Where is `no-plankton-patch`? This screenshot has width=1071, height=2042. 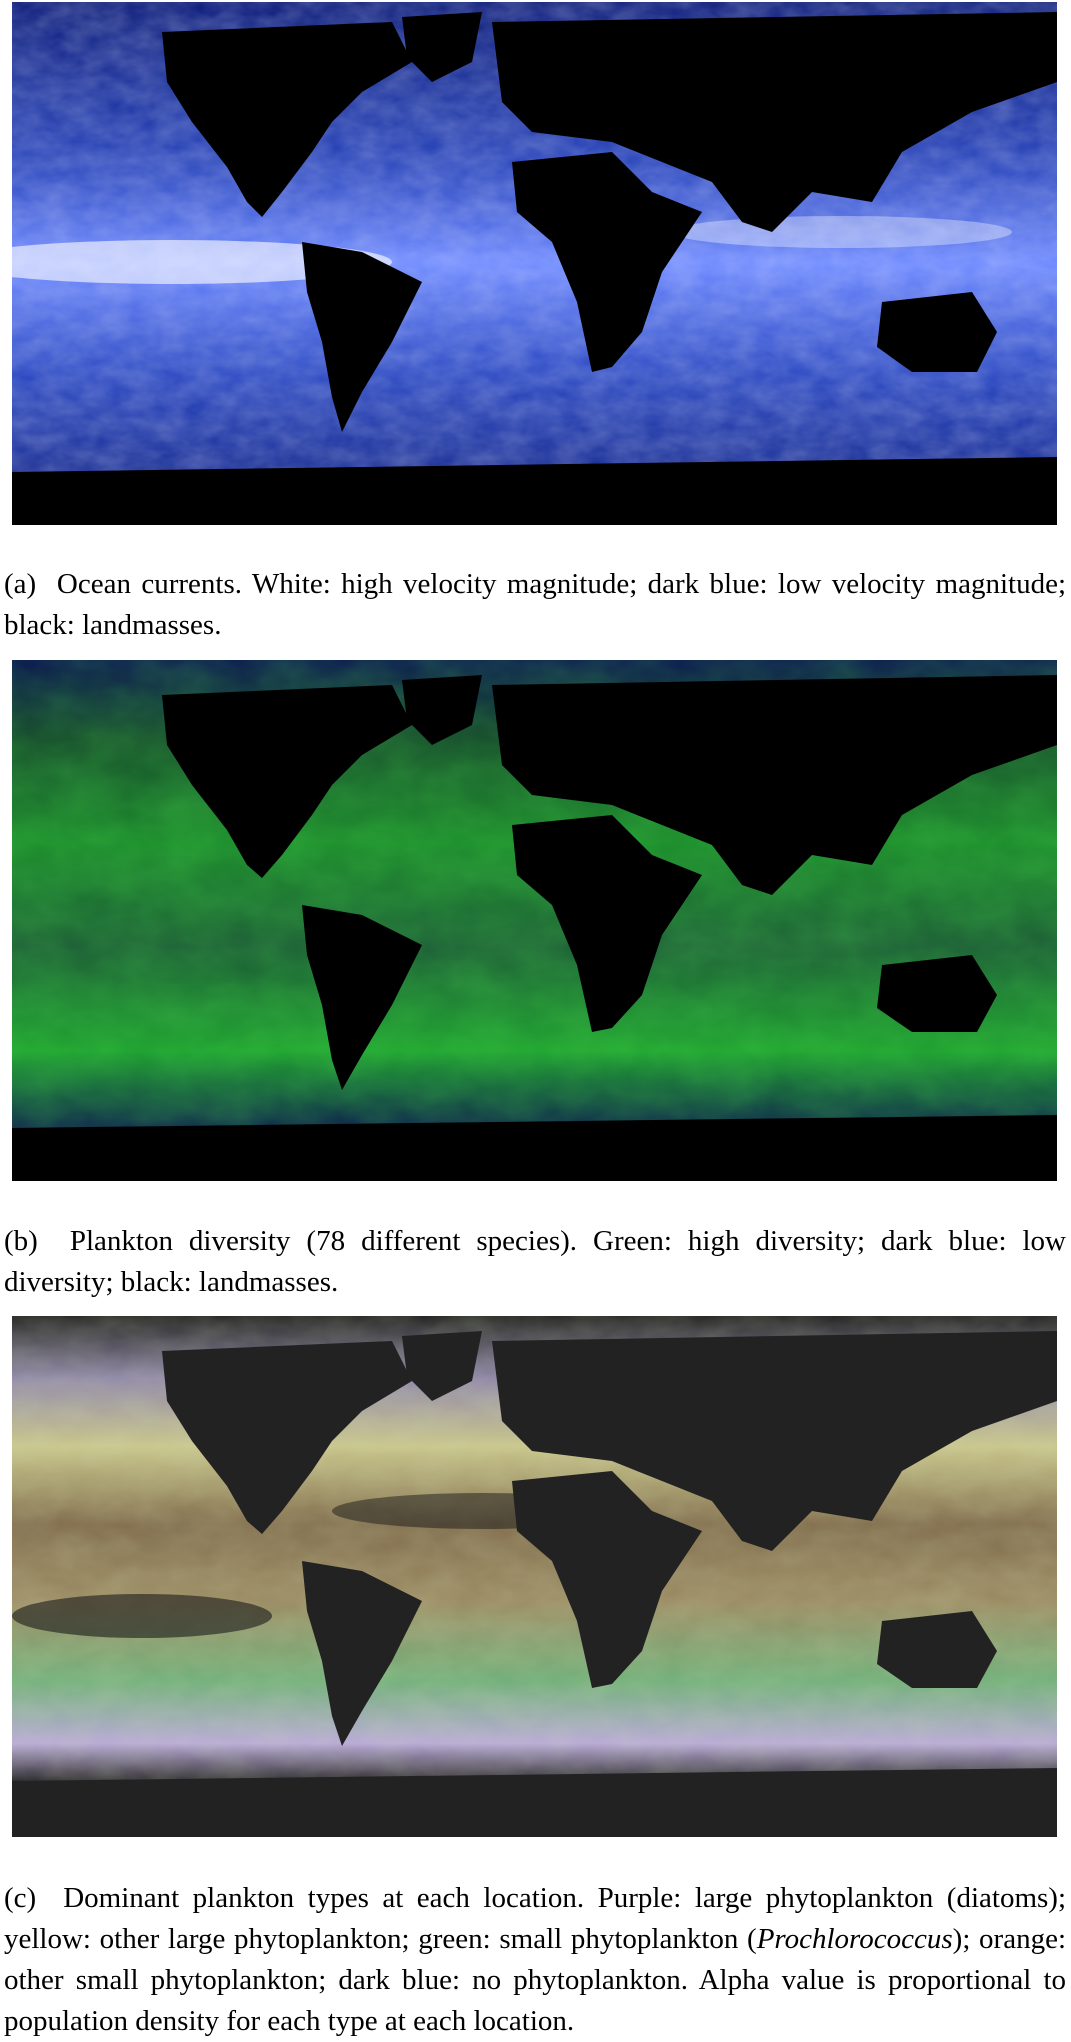 no-plankton-patch is located at coordinates (142, 1616).